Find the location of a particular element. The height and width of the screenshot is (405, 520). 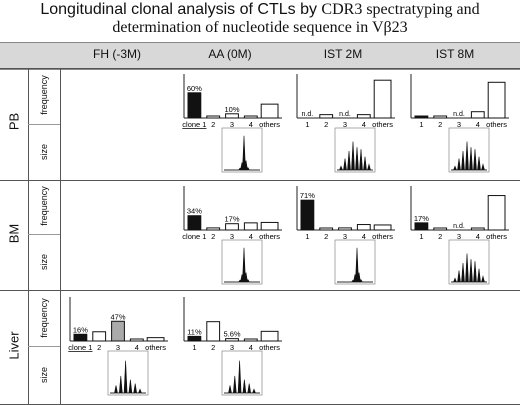

bar-value-label: 71% is located at coordinates (307, 195).